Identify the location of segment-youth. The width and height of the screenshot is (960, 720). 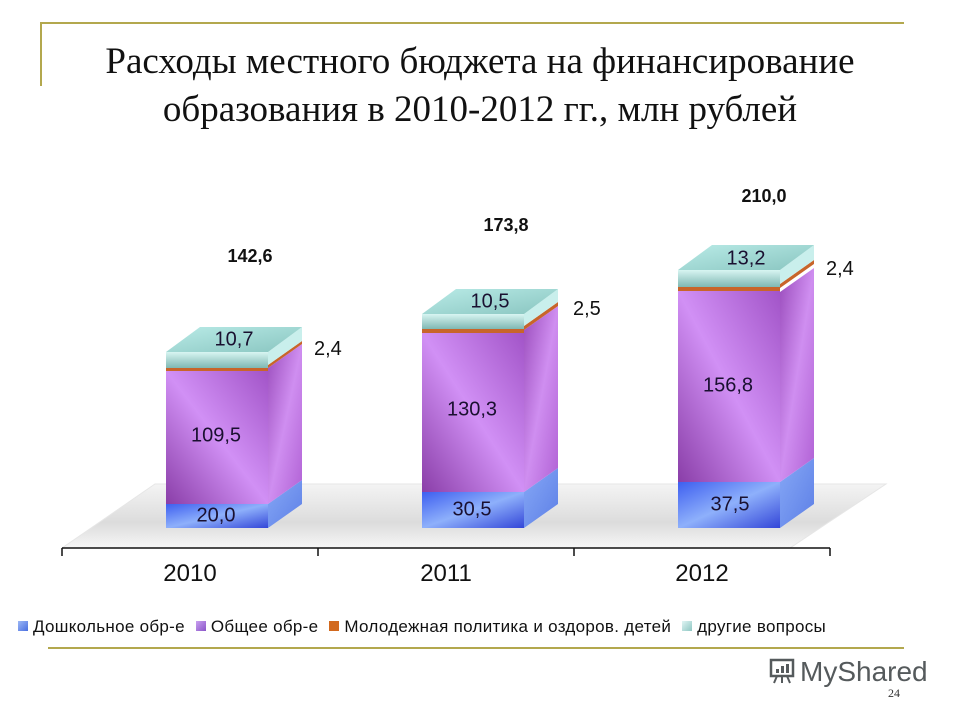
(217, 369).